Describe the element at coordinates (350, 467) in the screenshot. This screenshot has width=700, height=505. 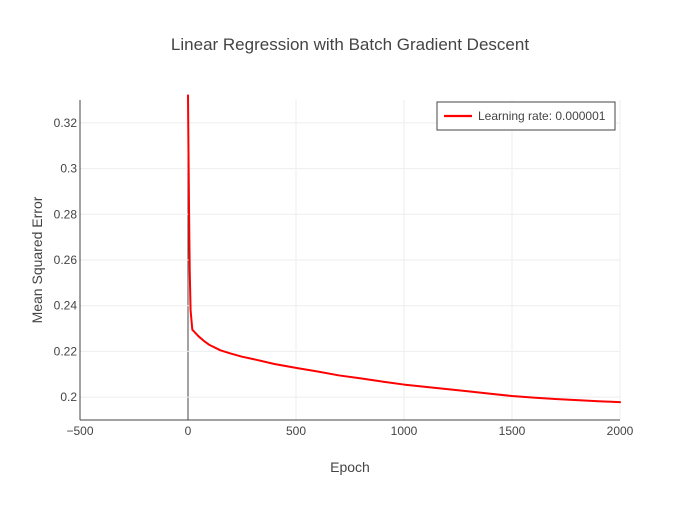
I see `x-axis-title: Epoch` at that location.